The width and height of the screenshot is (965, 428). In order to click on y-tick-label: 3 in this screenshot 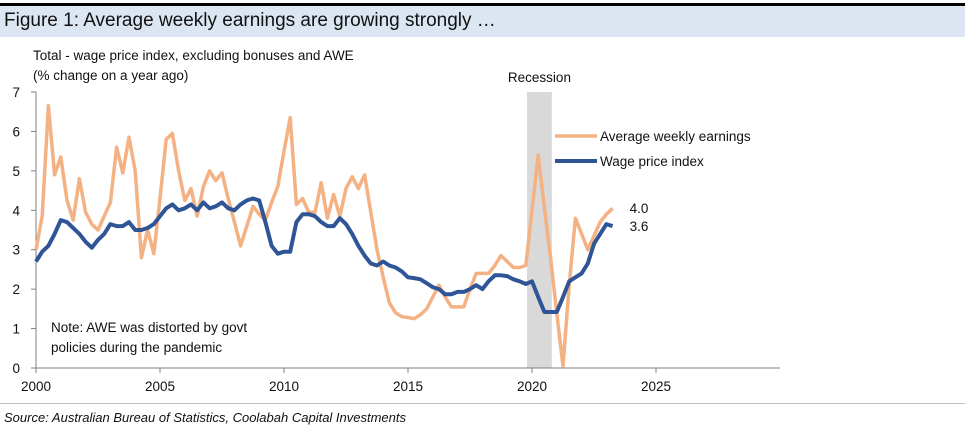, I will do `click(16, 250)`.